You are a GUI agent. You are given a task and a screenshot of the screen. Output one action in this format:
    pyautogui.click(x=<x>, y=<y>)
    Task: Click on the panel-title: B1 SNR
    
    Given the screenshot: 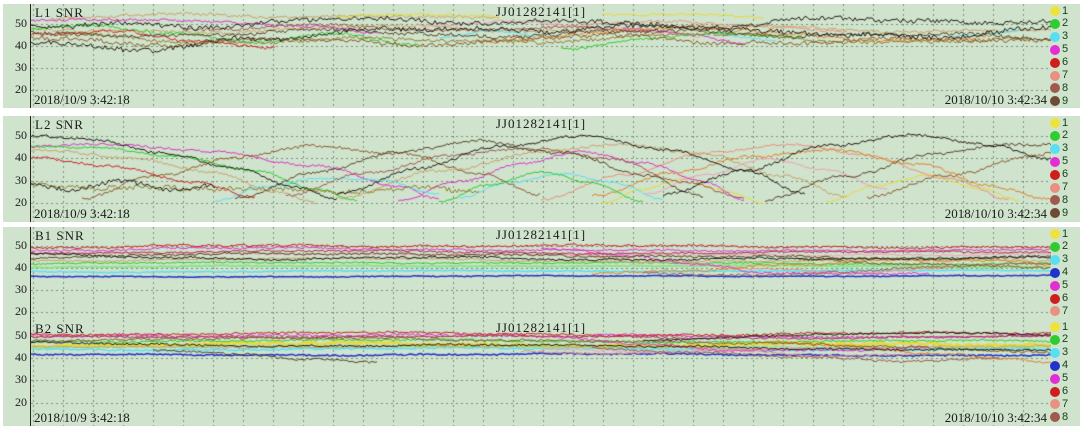 What is the action you would take?
    pyautogui.click(x=60, y=235)
    